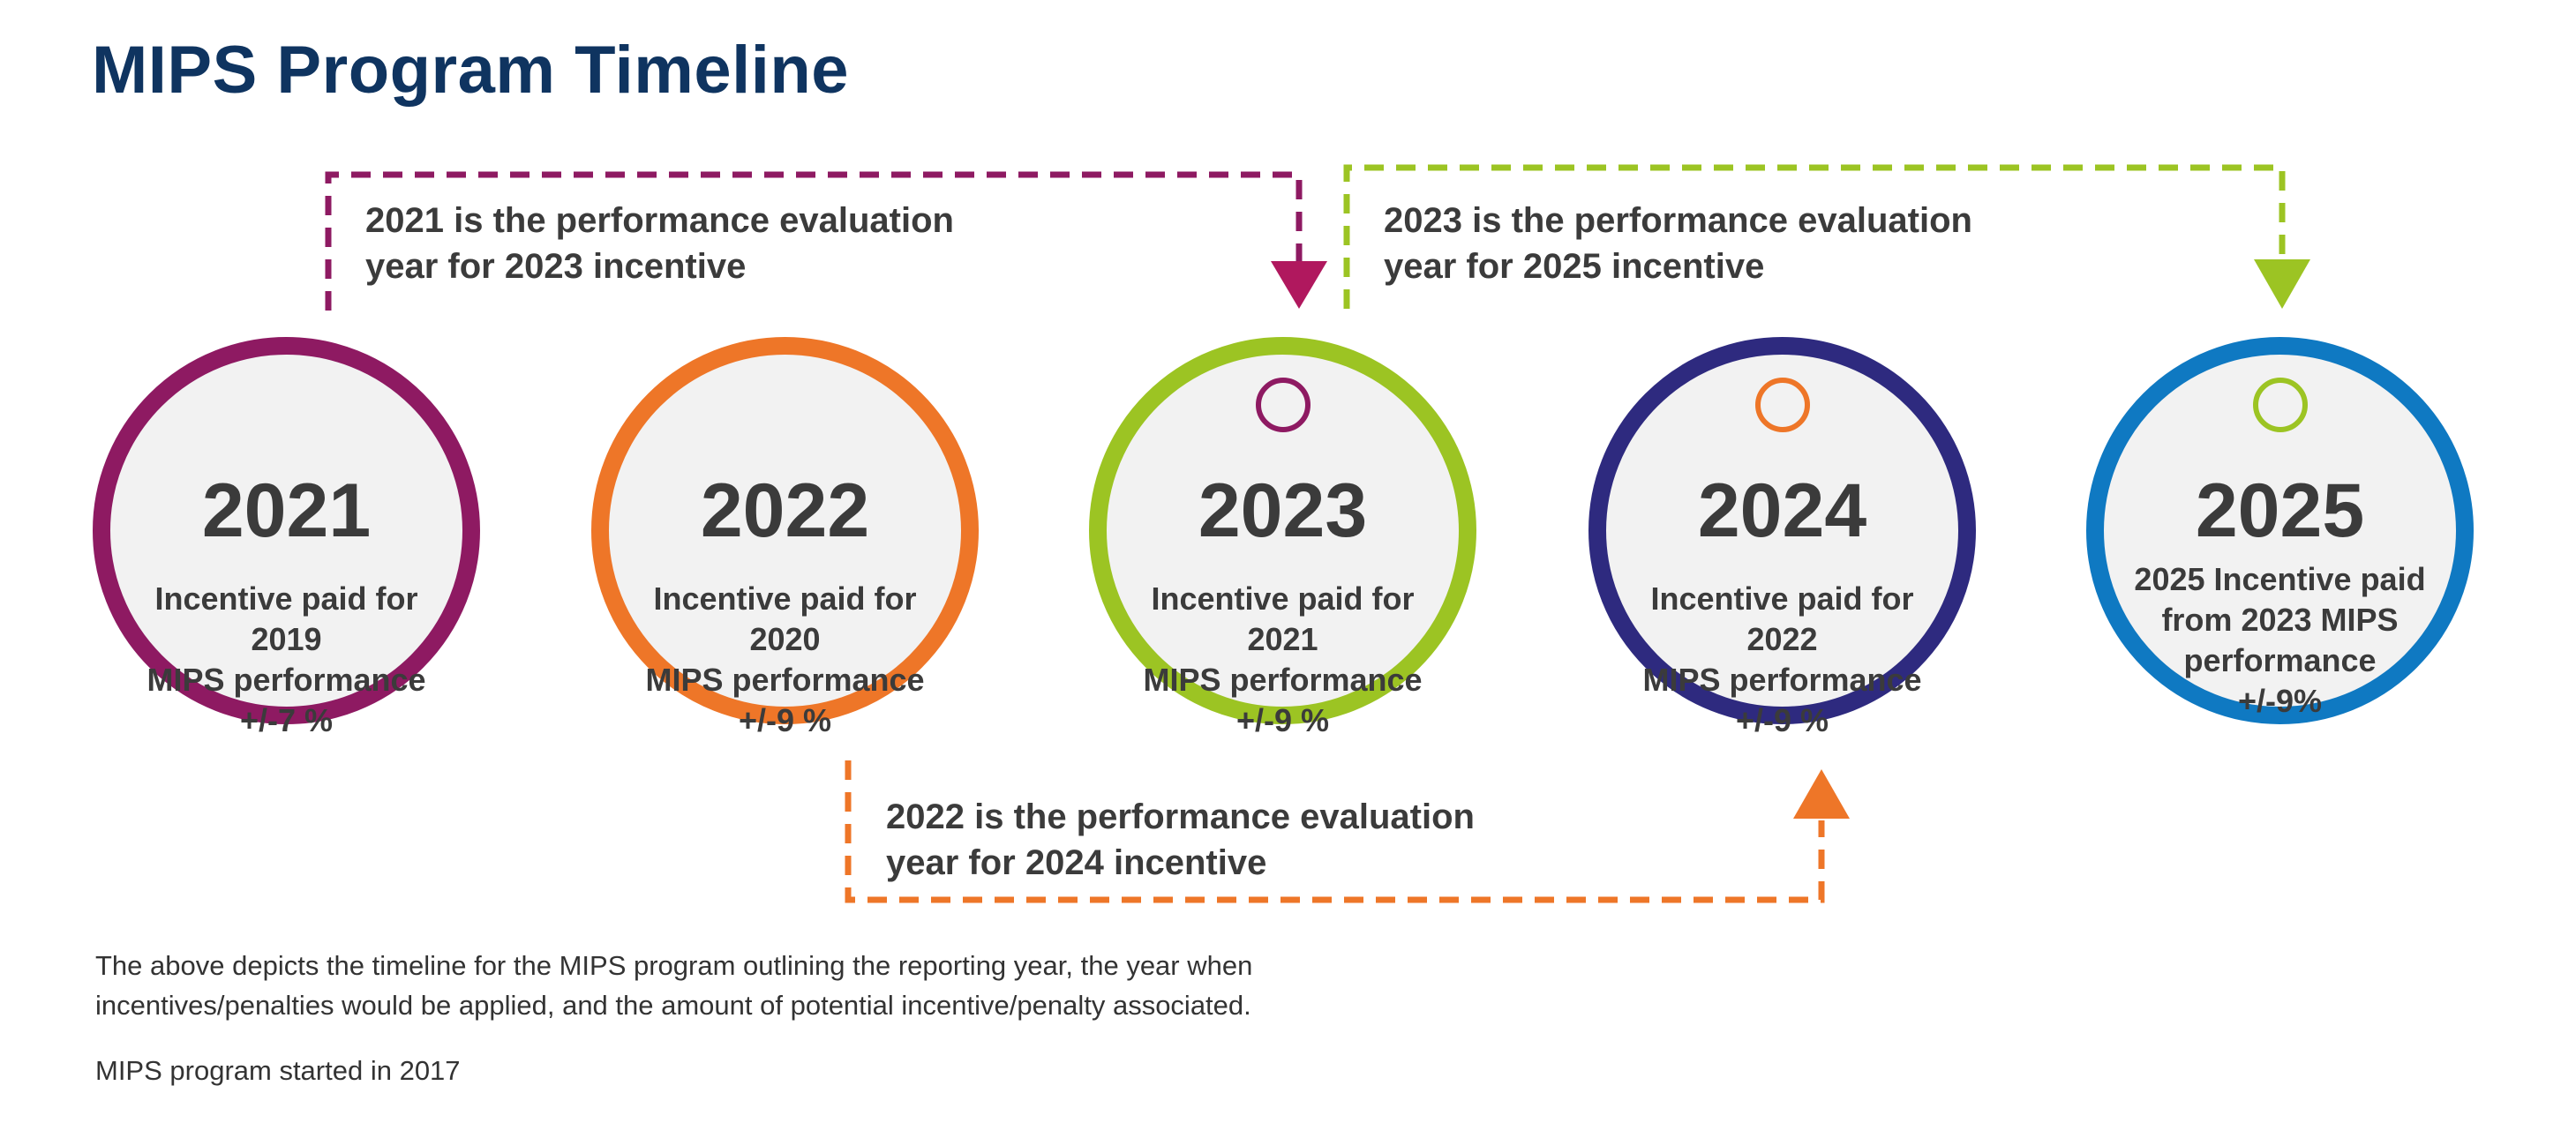 The height and width of the screenshot is (1123, 2576). What do you see at coordinates (1283, 511) in the screenshot?
I see `year-label: 2023` at bounding box center [1283, 511].